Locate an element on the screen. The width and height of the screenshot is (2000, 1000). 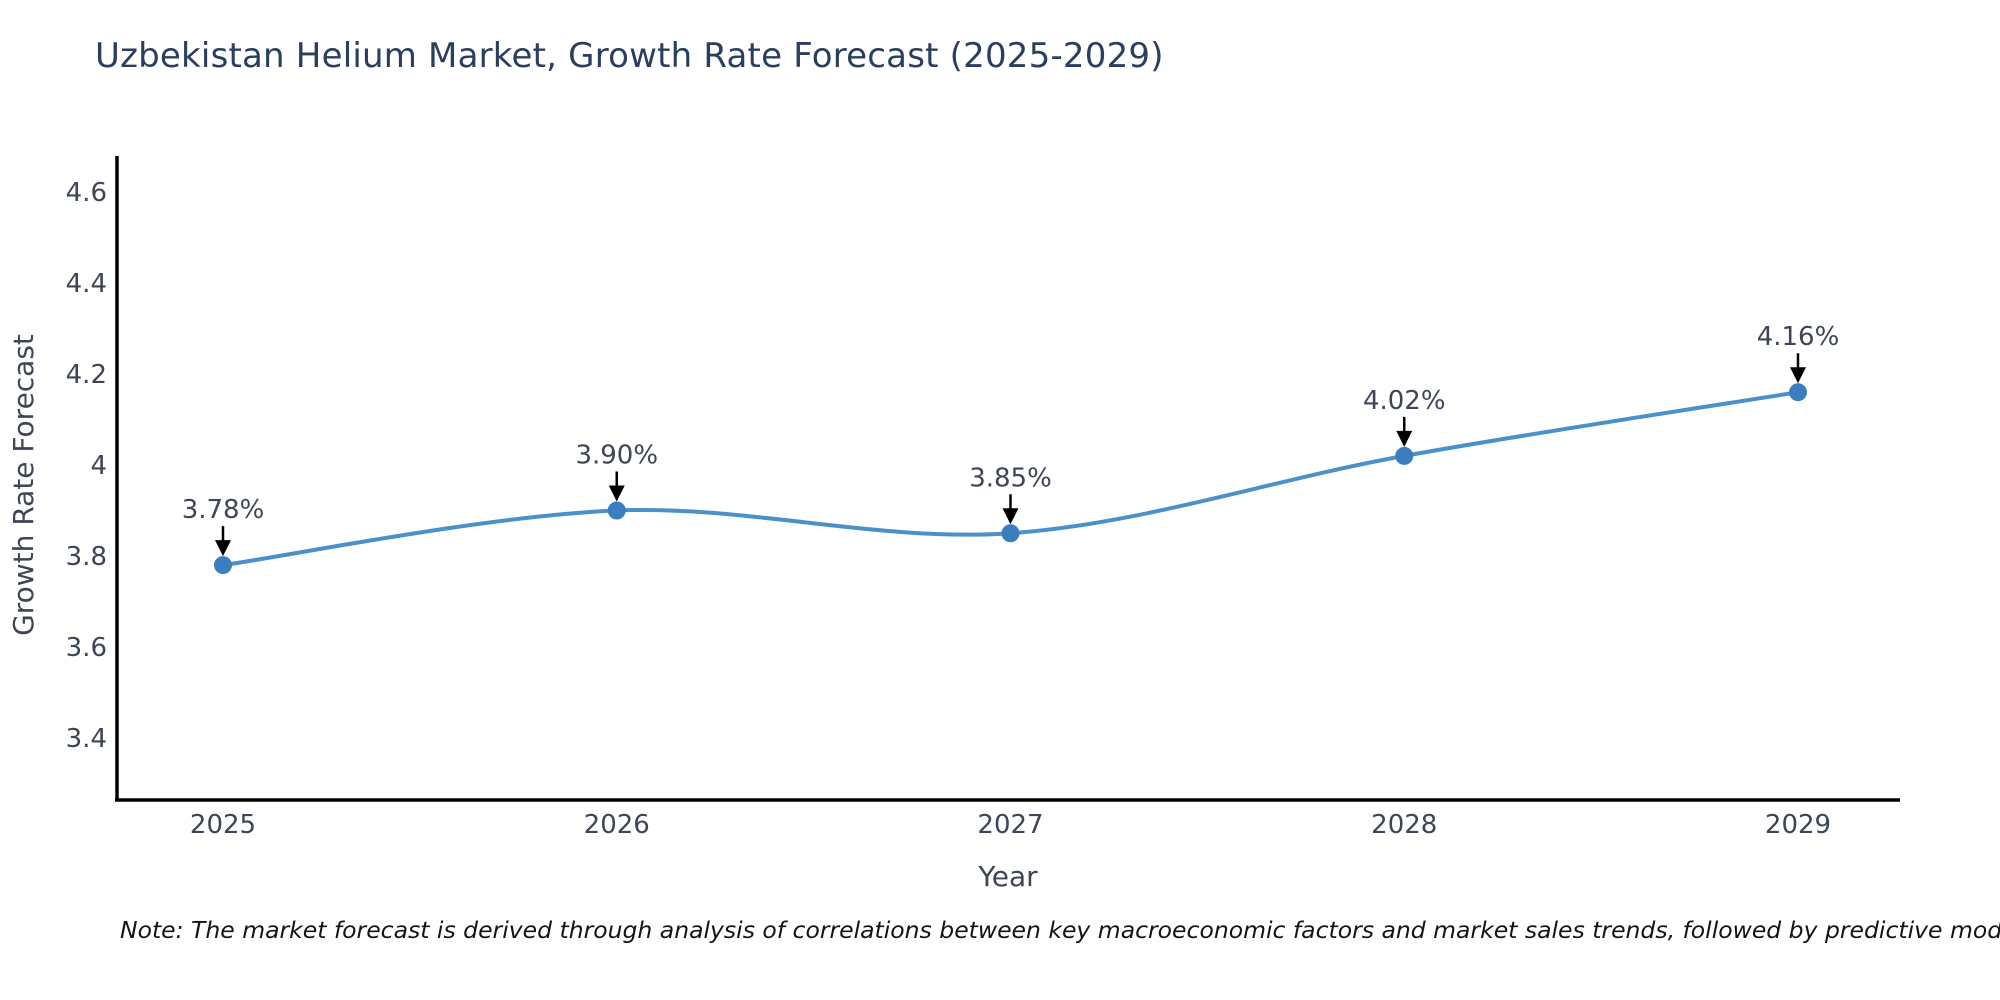
y-axis-title: Growth Rate Forecast is located at coordinates (23, 485).